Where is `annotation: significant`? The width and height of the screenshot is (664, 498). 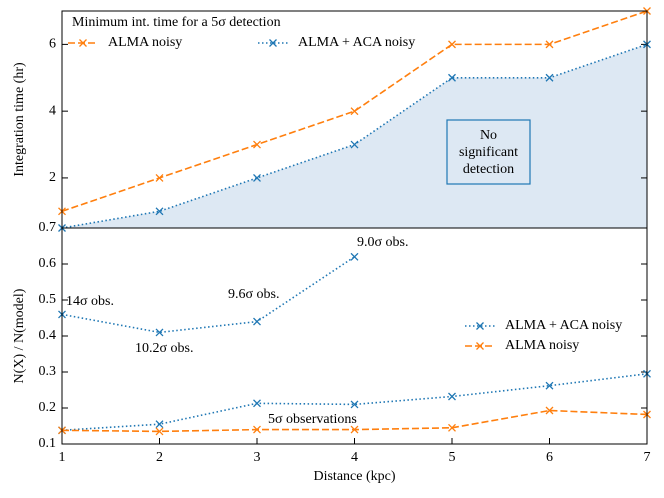
annotation: significant is located at coordinates (488, 152).